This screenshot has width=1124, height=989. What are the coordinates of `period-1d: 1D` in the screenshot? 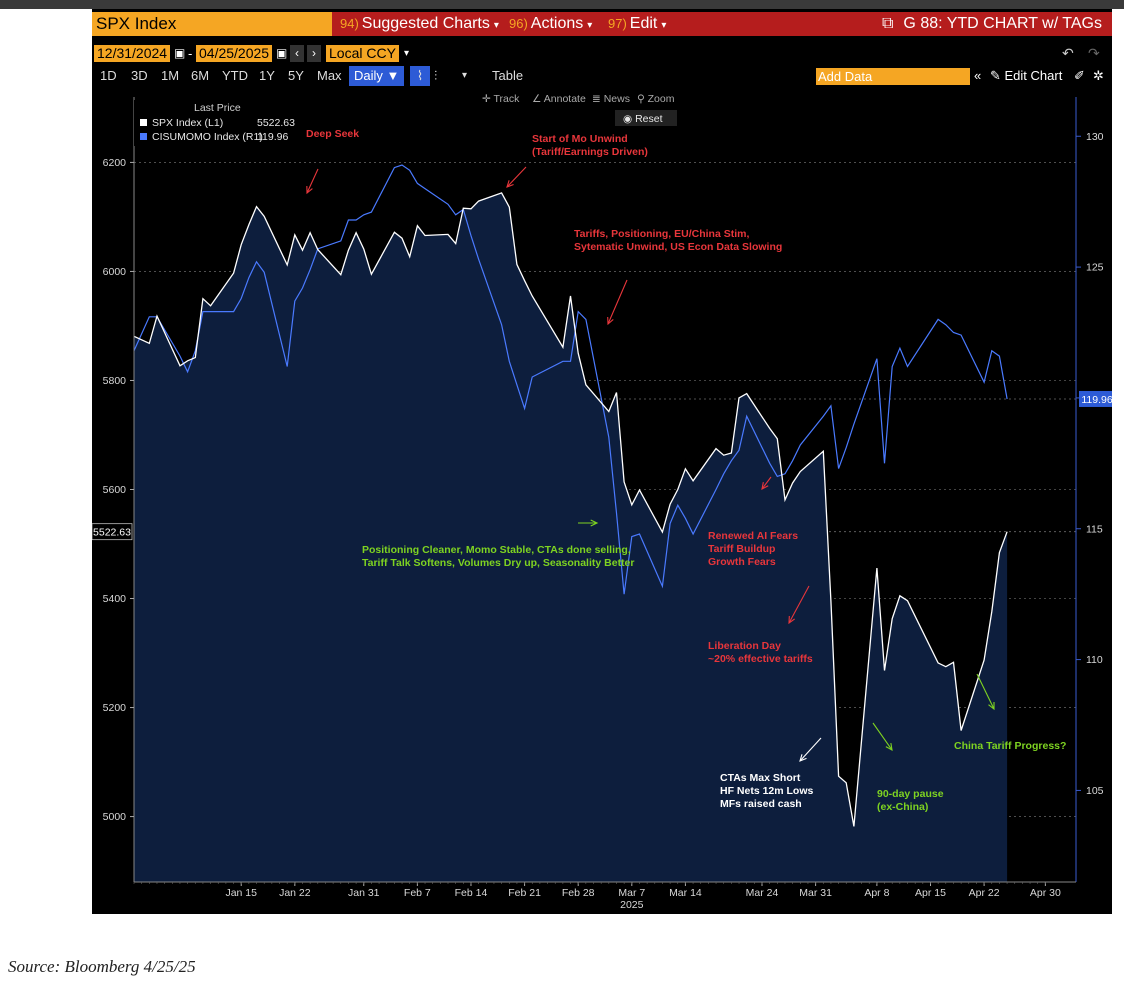 It's located at (108, 75).